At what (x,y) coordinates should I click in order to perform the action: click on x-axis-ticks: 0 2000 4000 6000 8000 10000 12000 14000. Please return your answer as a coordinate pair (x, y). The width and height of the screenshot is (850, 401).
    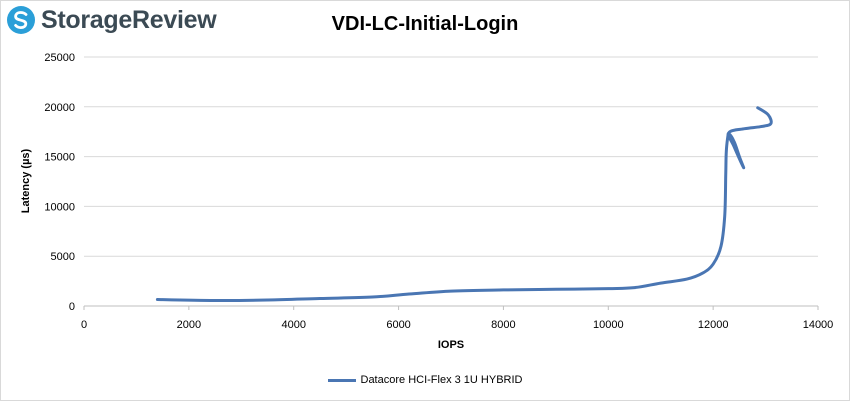
    Looking at the image, I should click on (457, 318).